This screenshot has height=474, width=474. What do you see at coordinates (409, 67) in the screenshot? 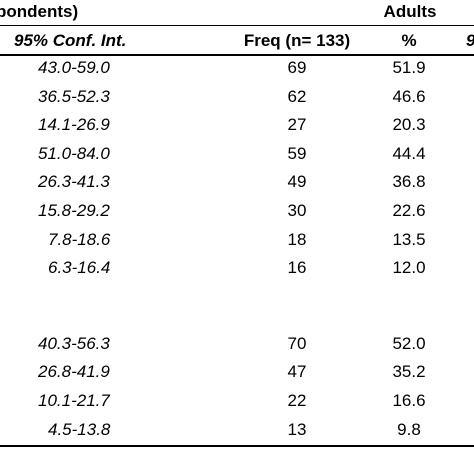
I see `percent-cell: 51.9` at bounding box center [409, 67].